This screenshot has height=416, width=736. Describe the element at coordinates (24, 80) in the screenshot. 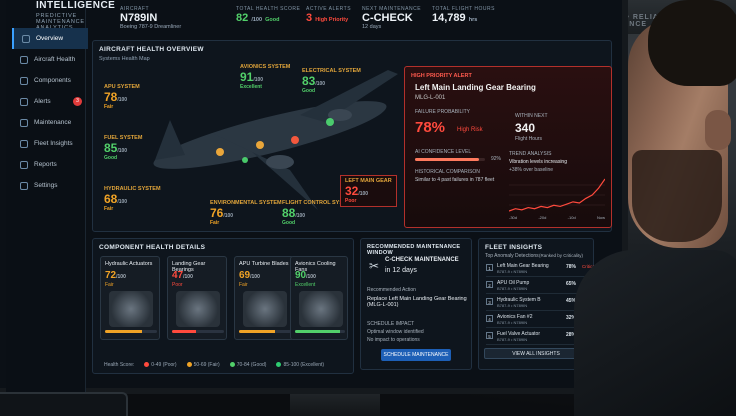

I see `cube-icon` at that location.